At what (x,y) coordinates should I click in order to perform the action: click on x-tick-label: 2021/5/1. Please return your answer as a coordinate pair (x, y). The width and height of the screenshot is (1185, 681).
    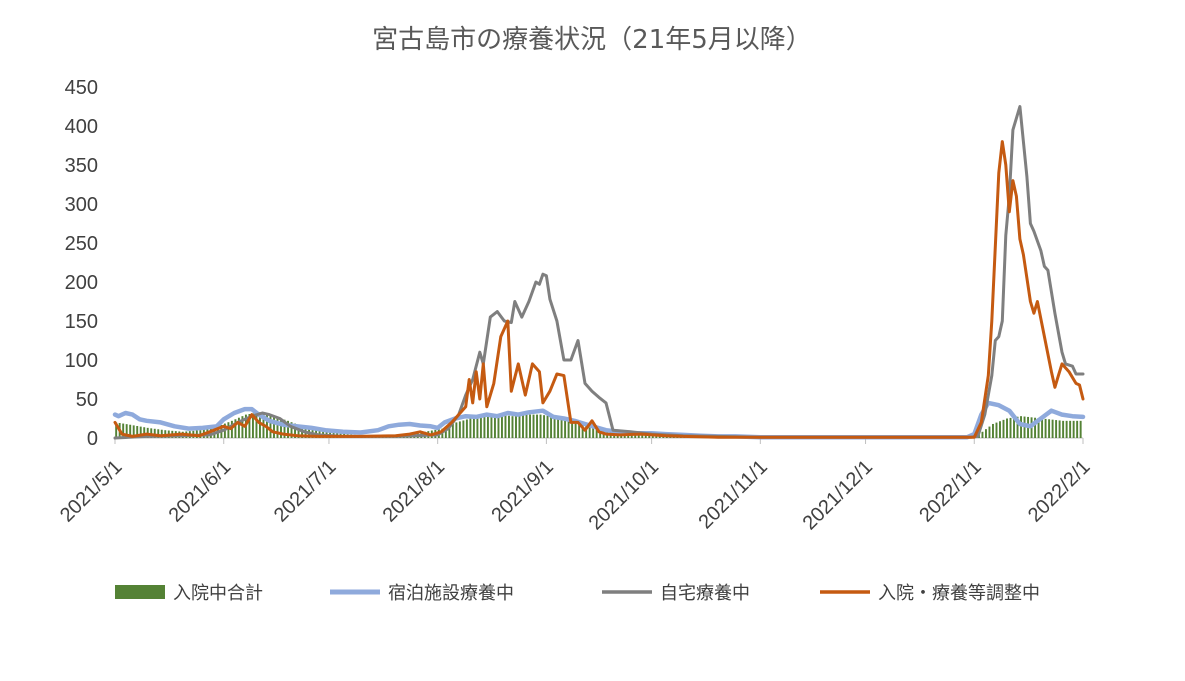
    Looking at the image, I should click on (91, 491).